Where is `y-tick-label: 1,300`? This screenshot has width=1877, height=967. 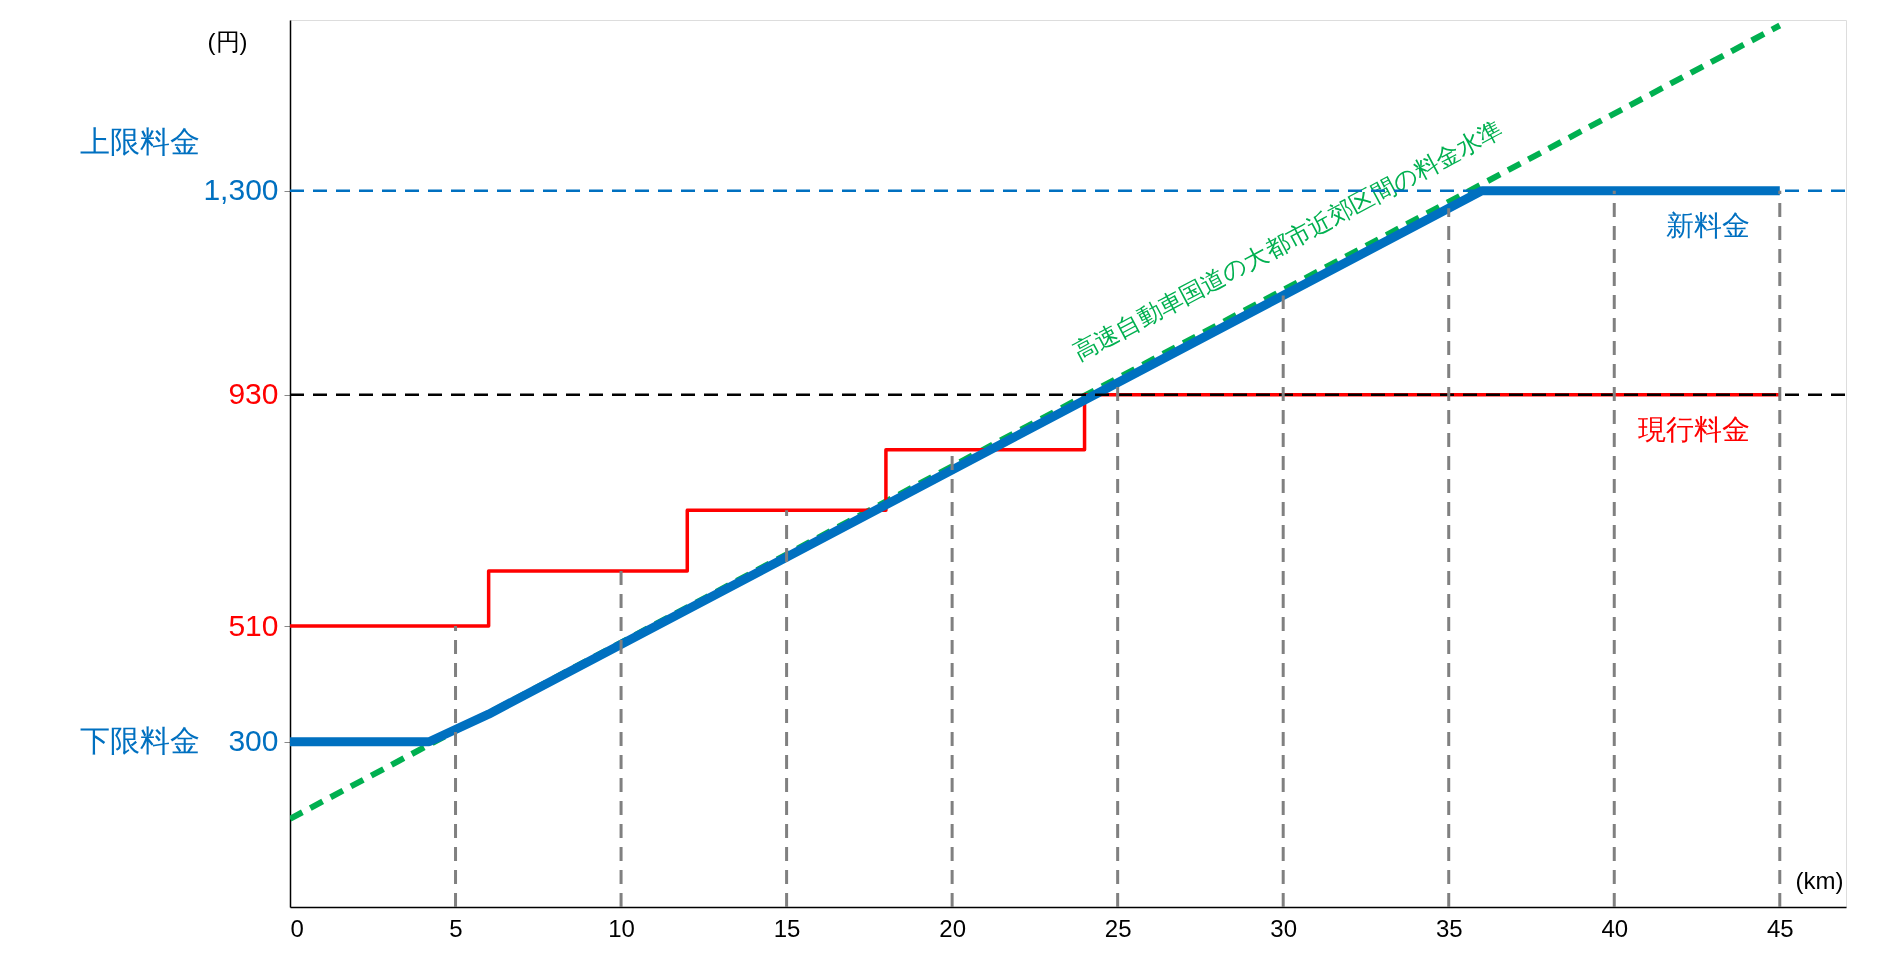
y-tick-label: 1,300 is located at coordinates (241, 190).